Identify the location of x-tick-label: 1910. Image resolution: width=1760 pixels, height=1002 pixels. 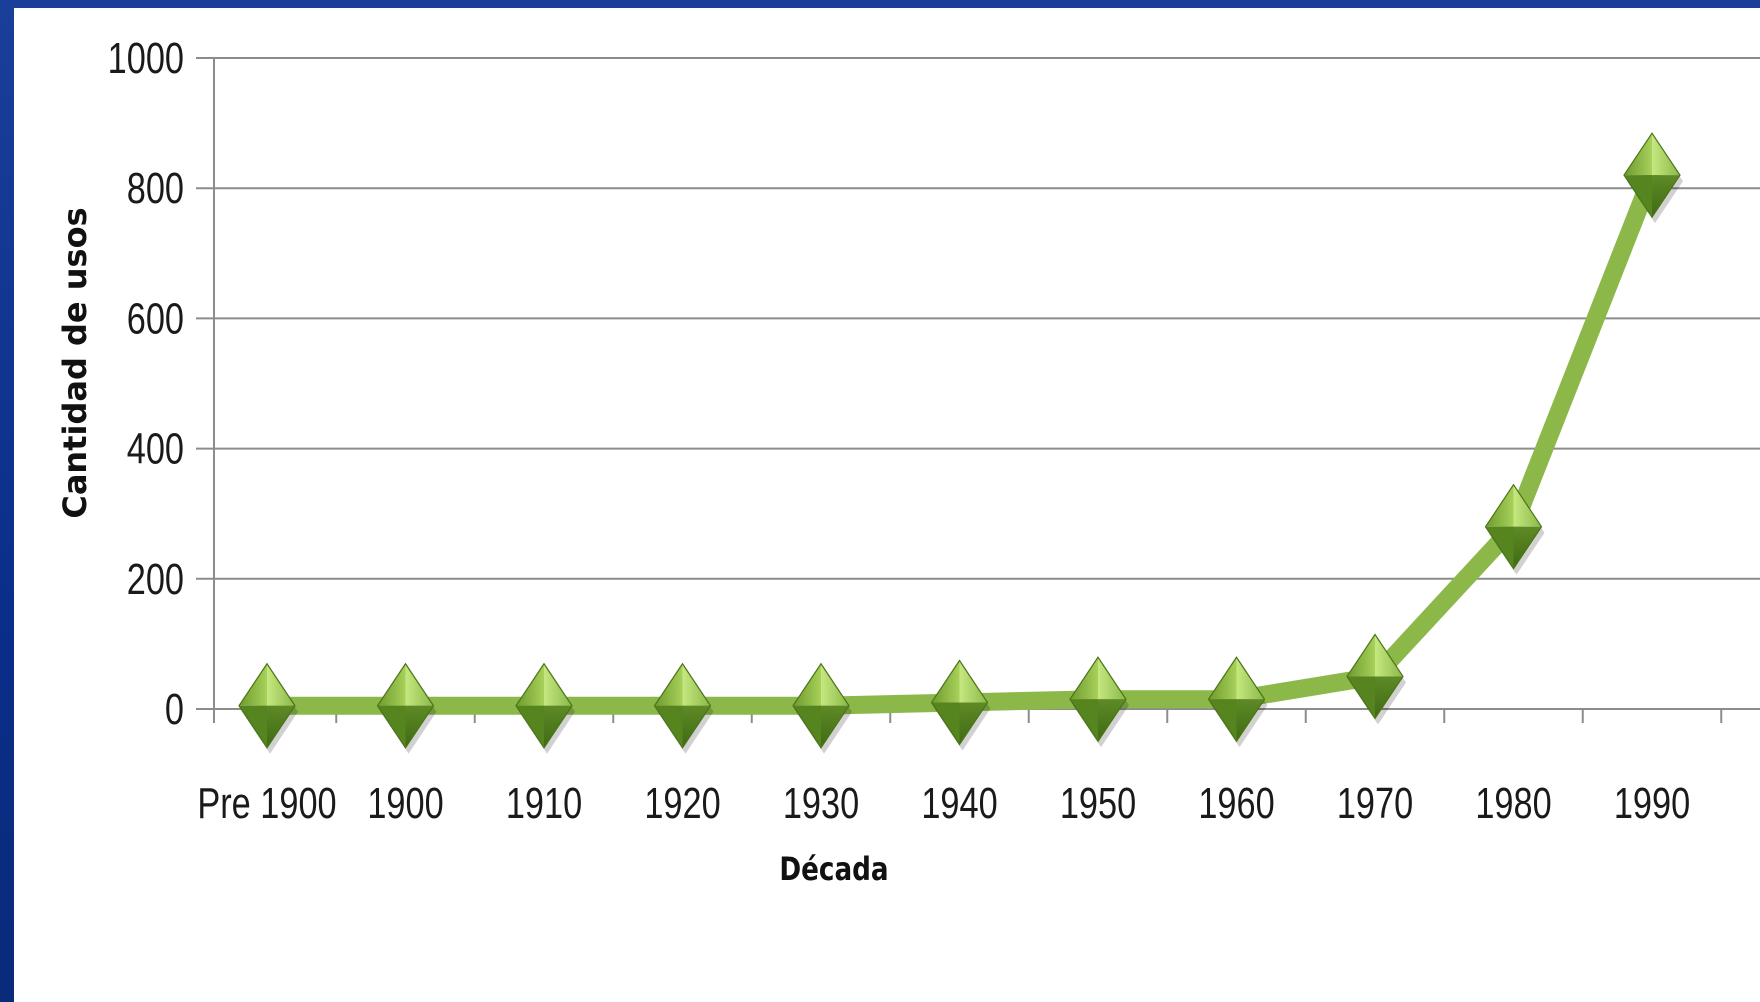
(544, 803).